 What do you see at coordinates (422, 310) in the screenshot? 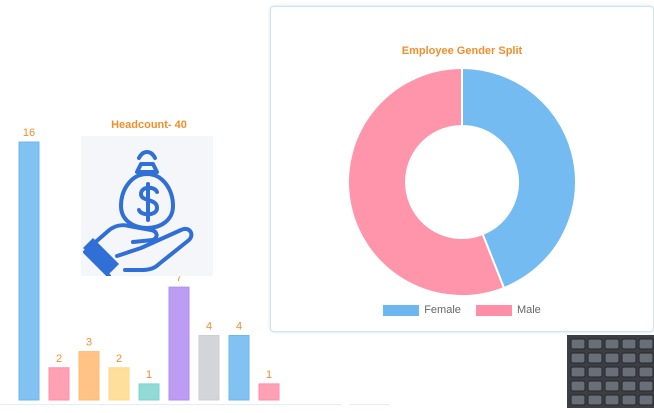
I see `legend-item-female: Female` at bounding box center [422, 310].